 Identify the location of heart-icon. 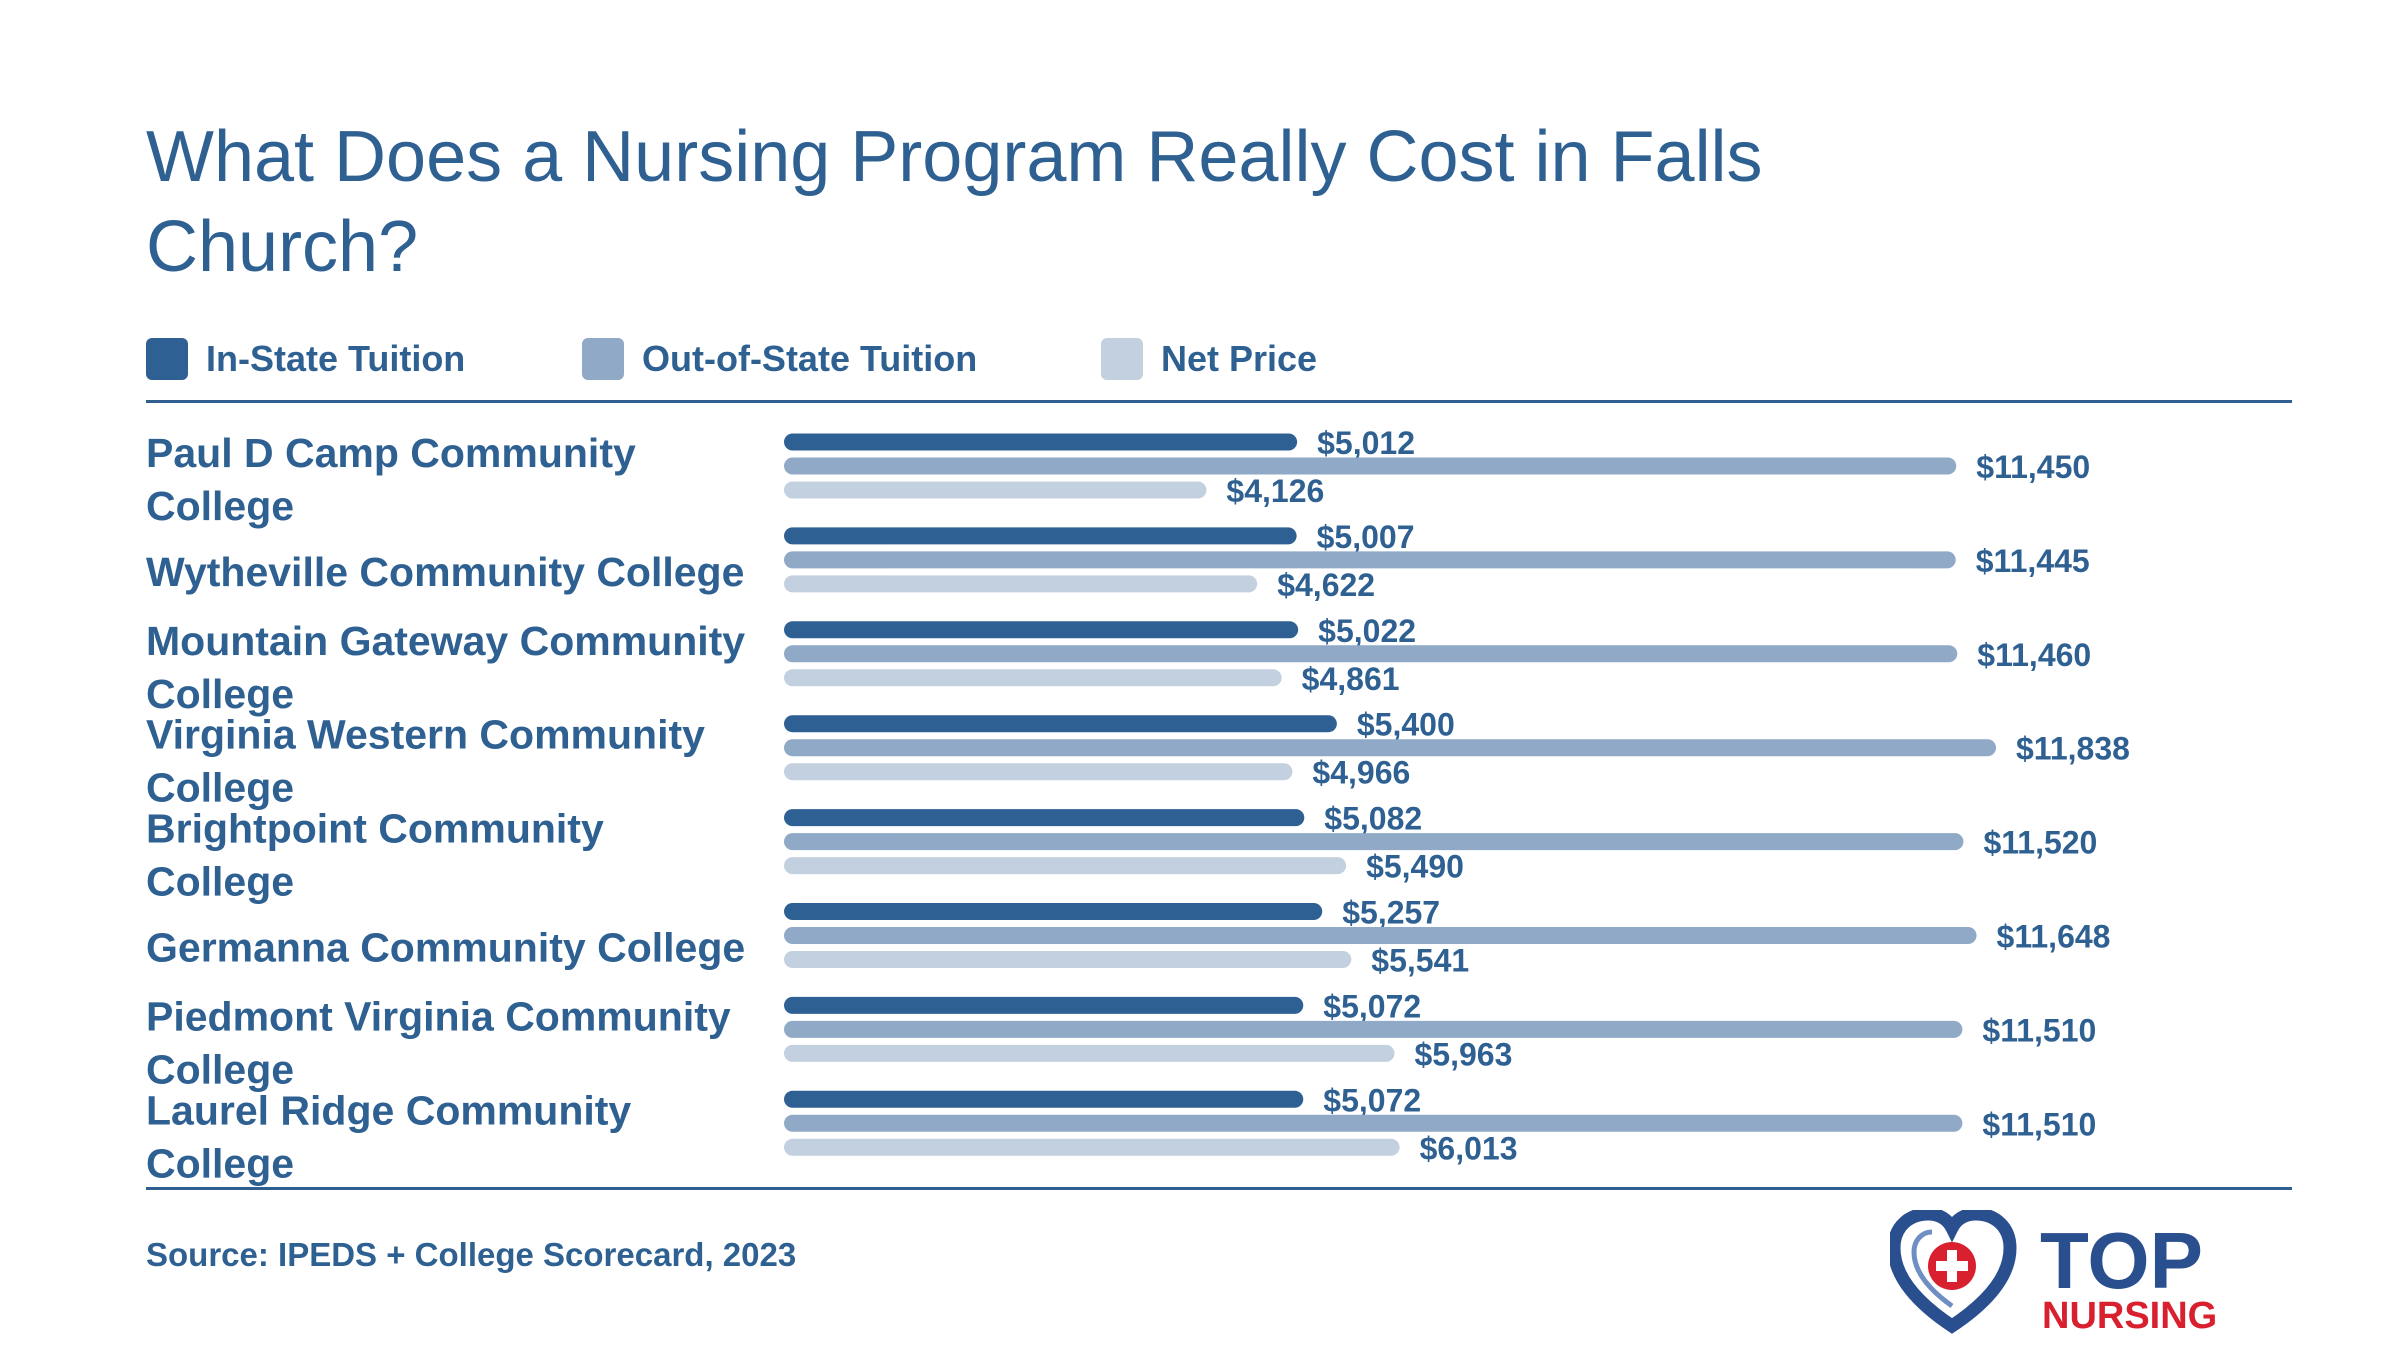
(1953, 1272).